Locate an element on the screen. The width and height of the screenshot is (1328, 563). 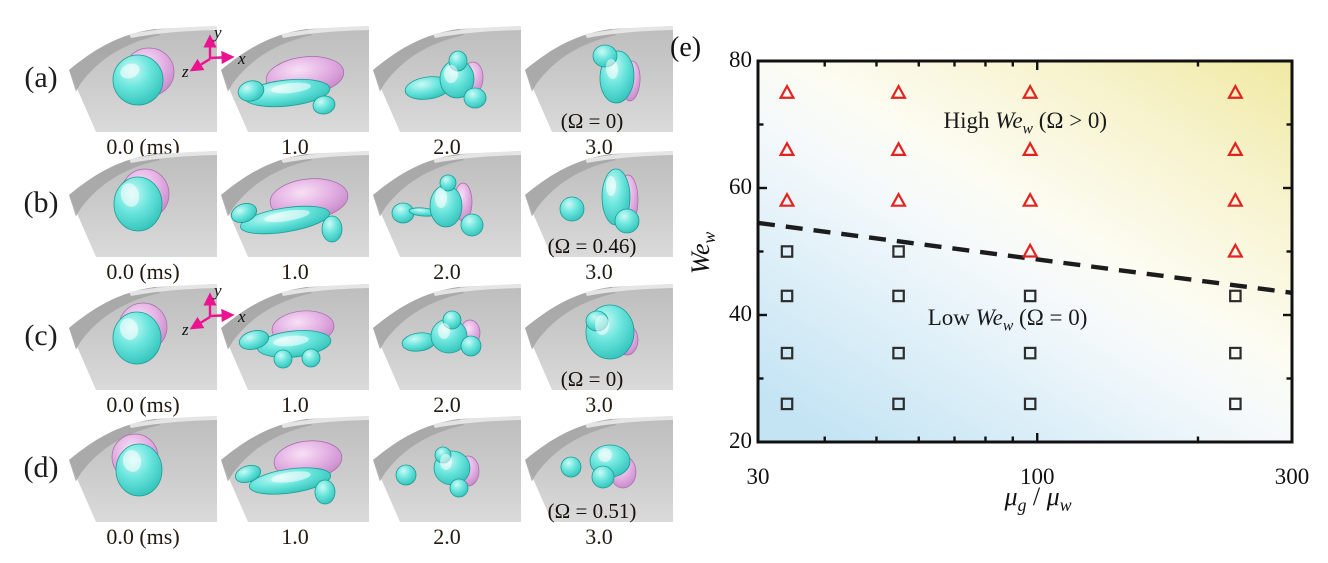
panel-row-c: (c) 0.0 (ms) 1.0 2.0 (Ω = 0) 3.0 y x z is located at coordinates (345, 349).